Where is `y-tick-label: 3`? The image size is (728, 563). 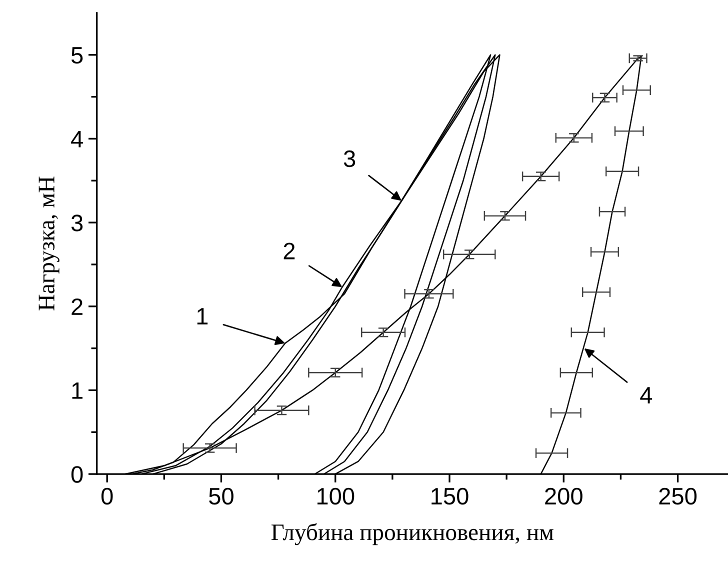 y-tick-label: 3 is located at coordinates (77, 223).